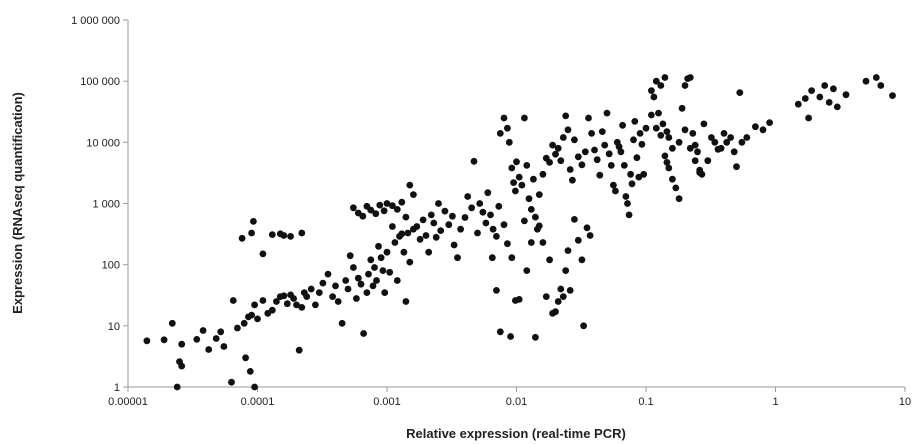 Image resolution: width=921 pixels, height=444 pixels. Describe the element at coordinates (258, 402) in the screenshot. I see `x-tick-label: 0.0001` at that location.